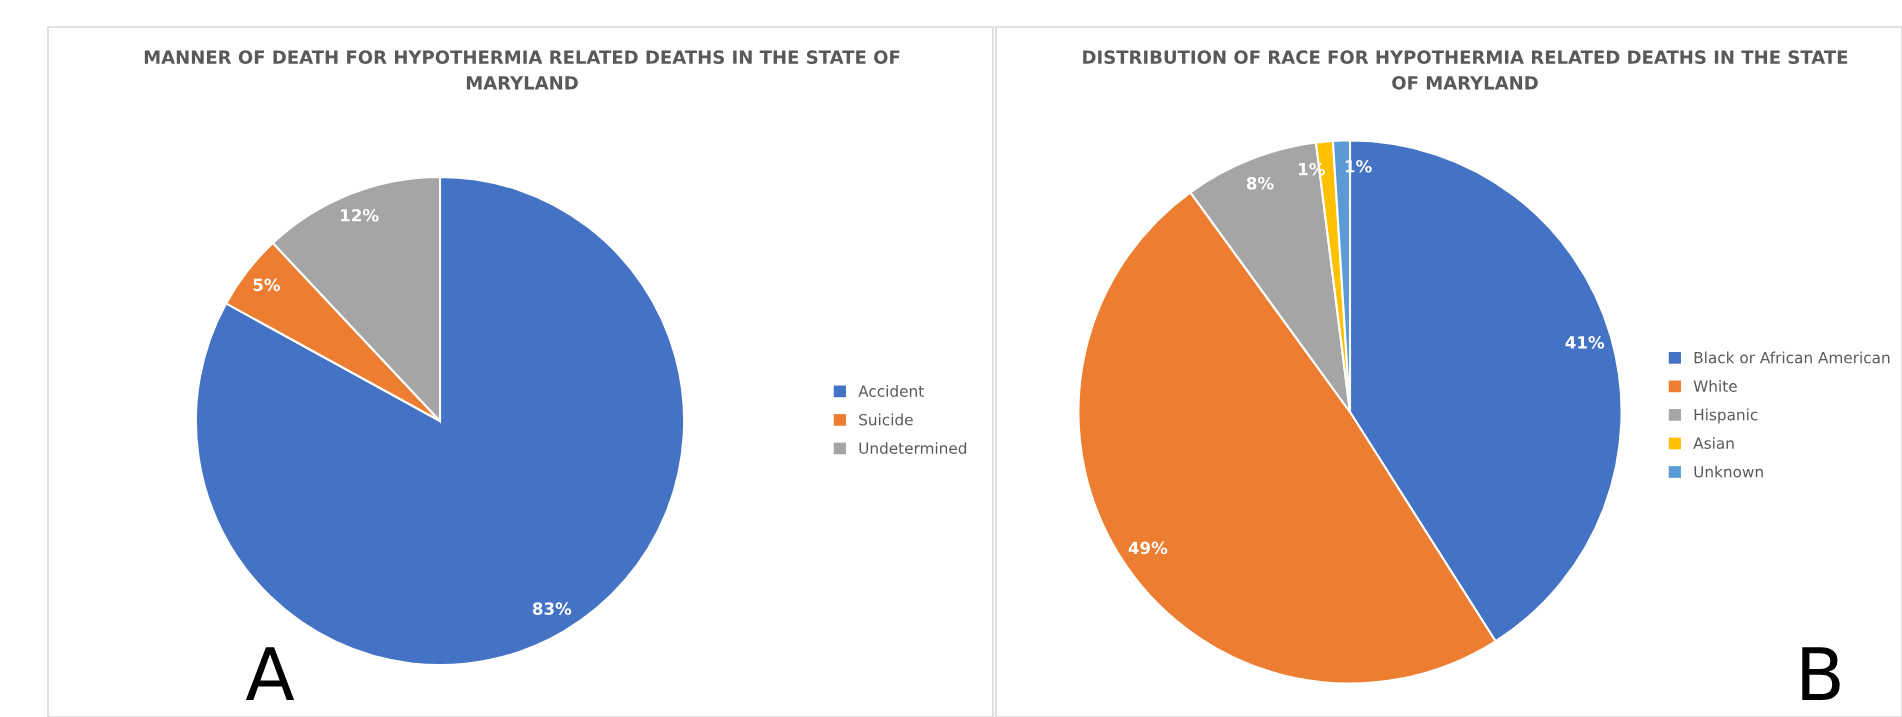 This screenshot has height=717, width=1902. What do you see at coordinates (1726, 416) in the screenshot?
I see `legend-label: Hispanic` at bounding box center [1726, 416].